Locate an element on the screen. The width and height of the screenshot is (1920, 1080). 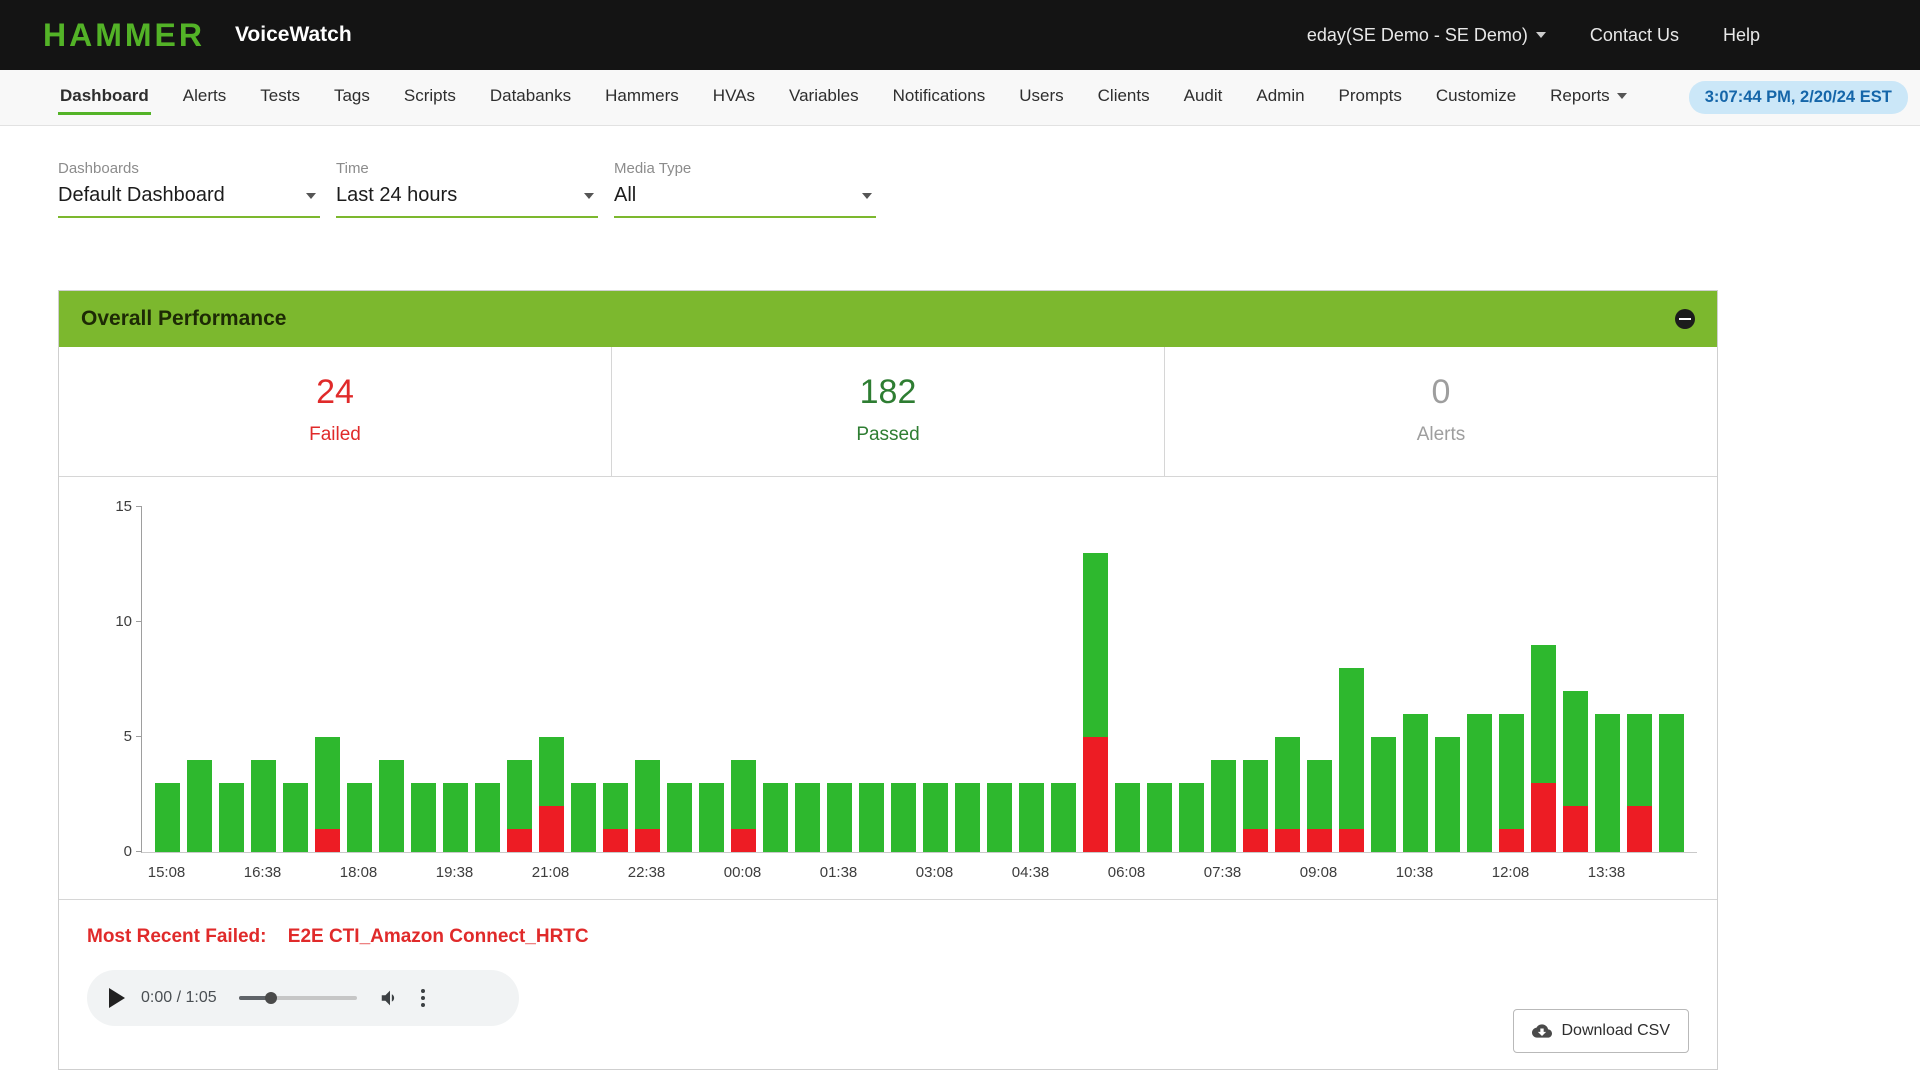
audio-seek-played is located at coordinates (254, 998).